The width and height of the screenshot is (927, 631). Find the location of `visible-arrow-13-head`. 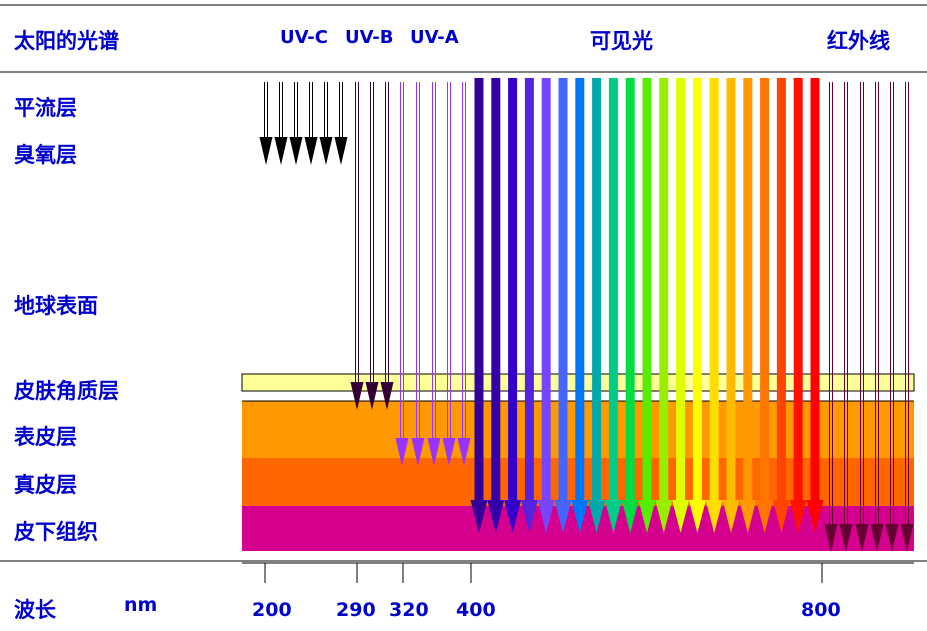

visible-arrow-13-head is located at coordinates (681, 516).